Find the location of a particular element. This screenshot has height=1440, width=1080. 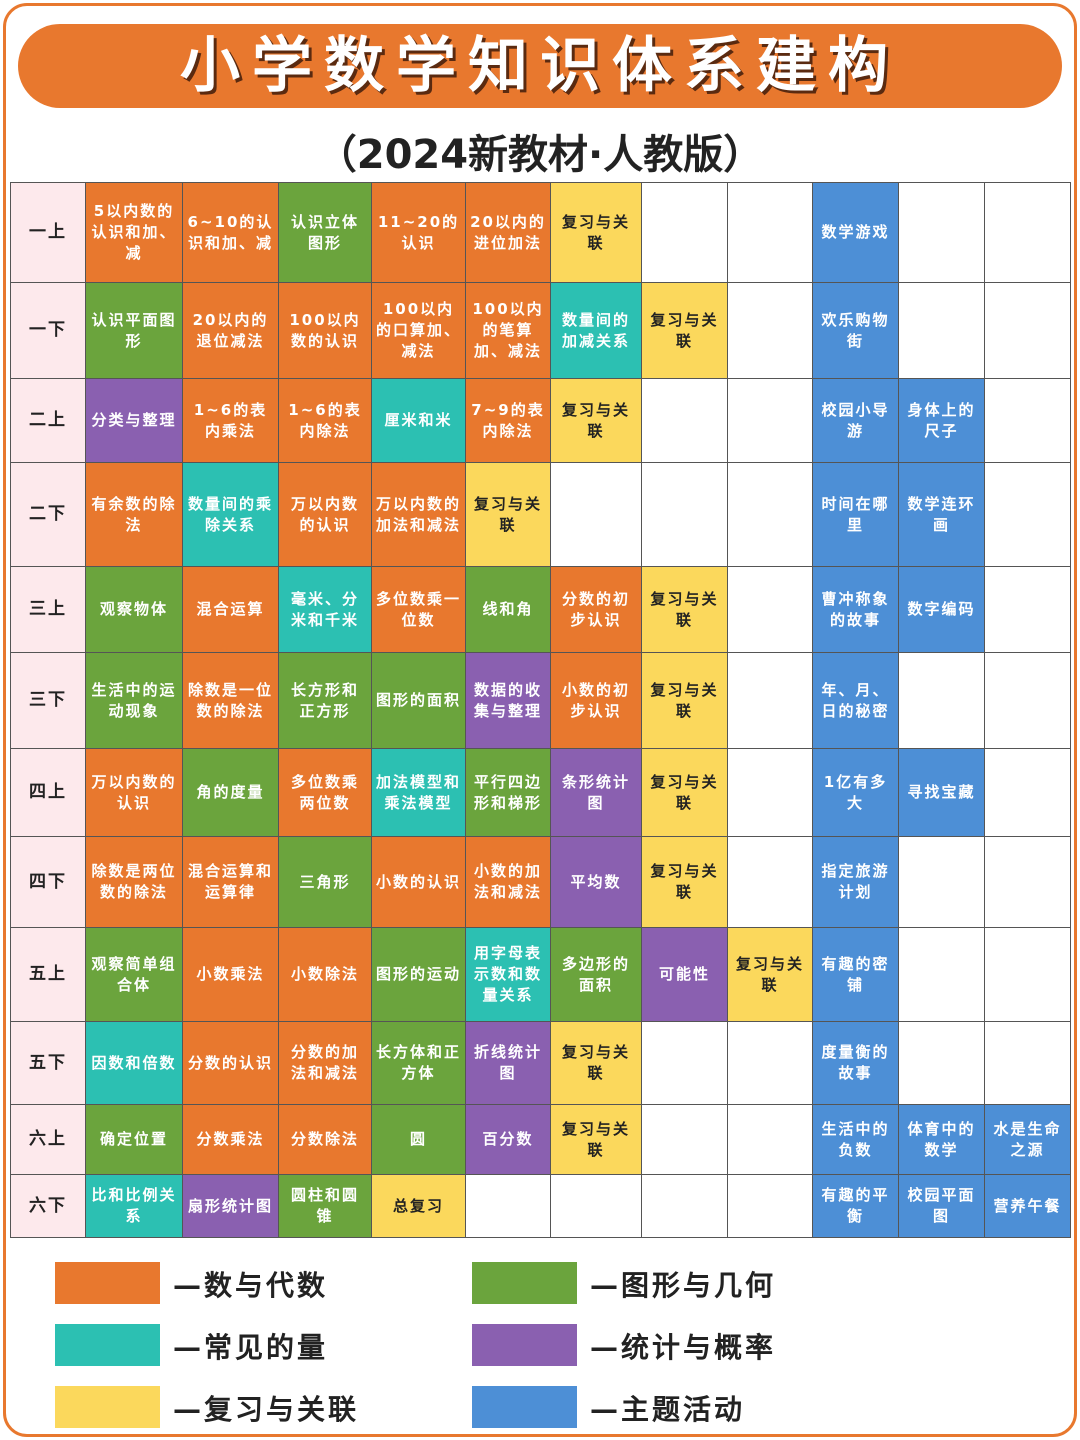

legend-label: —统计与概率 is located at coordinates (683, 1347).